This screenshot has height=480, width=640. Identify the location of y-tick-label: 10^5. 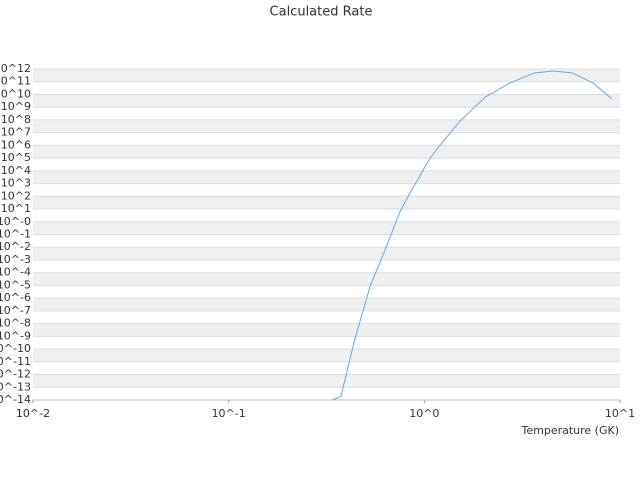
(16, 157).